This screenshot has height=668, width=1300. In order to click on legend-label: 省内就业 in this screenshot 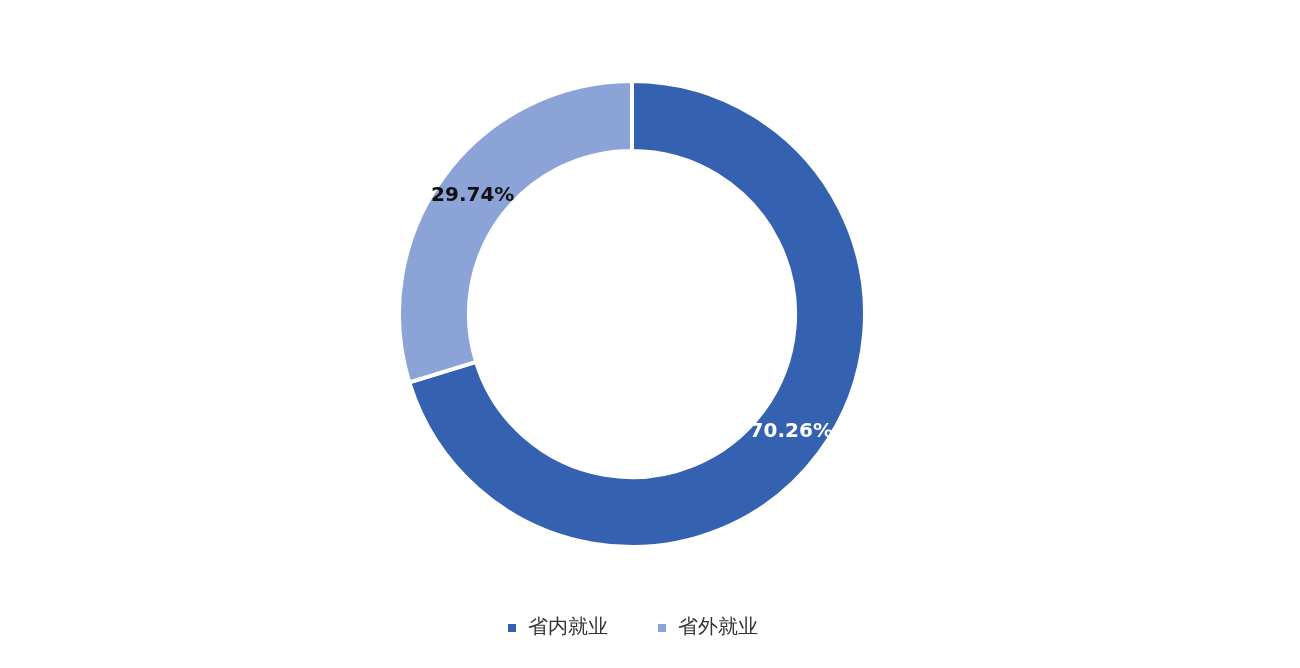, I will do `click(568, 626)`.